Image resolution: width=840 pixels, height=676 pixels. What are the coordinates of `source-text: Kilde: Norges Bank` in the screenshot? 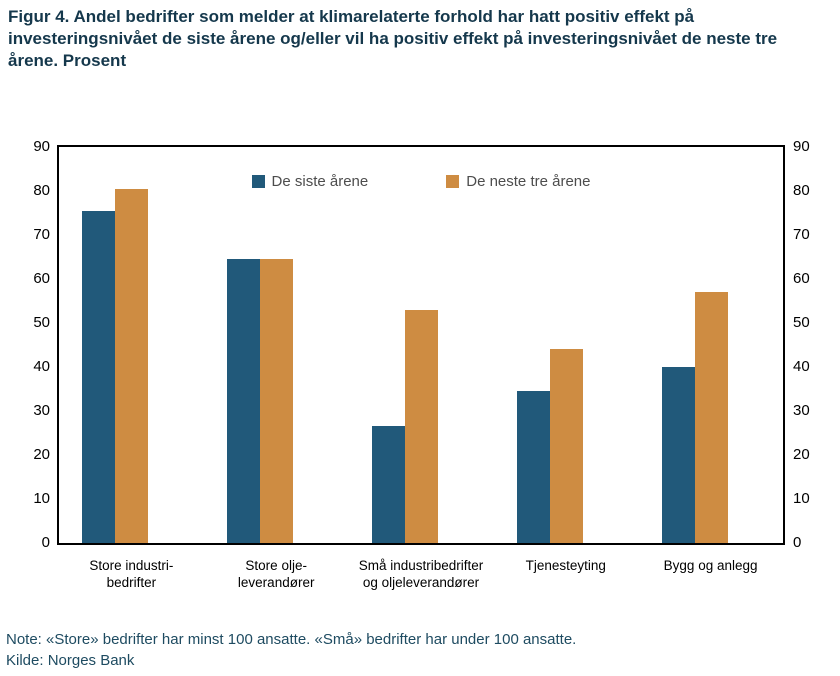 It's located at (70, 660).